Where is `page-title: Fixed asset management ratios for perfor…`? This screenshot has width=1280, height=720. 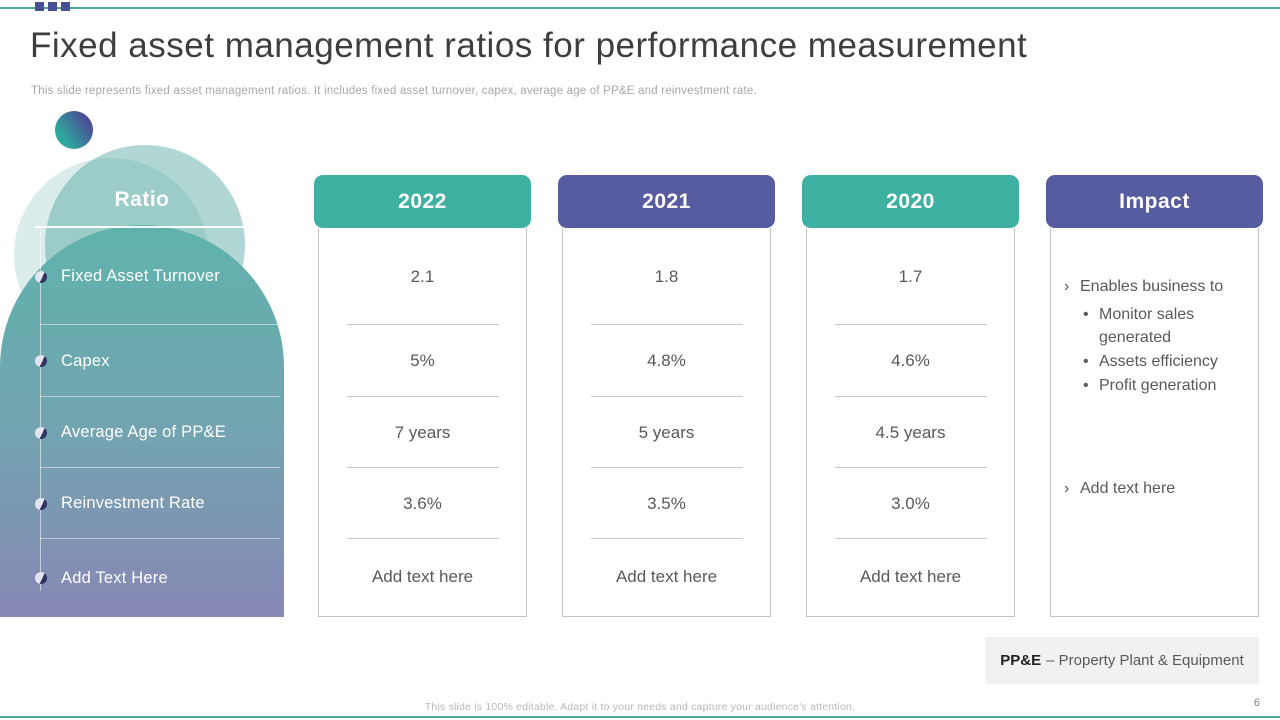 page-title: Fixed asset management ratios for perfor… is located at coordinates (529, 45).